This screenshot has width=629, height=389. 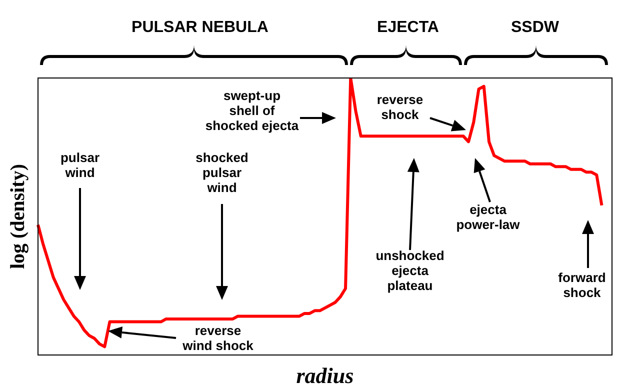 What do you see at coordinates (400, 107) in the screenshot?
I see `annotation: reverse shock` at bounding box center [400, 107].